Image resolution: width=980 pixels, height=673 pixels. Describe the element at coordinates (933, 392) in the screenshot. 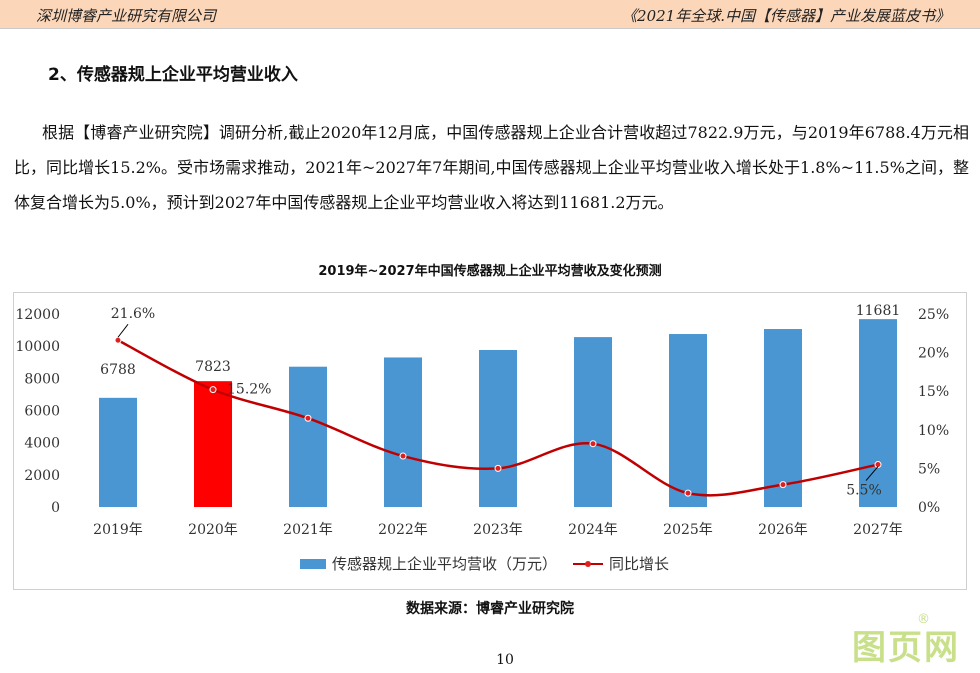

I see `right-axis-tick: 15%` at that location.